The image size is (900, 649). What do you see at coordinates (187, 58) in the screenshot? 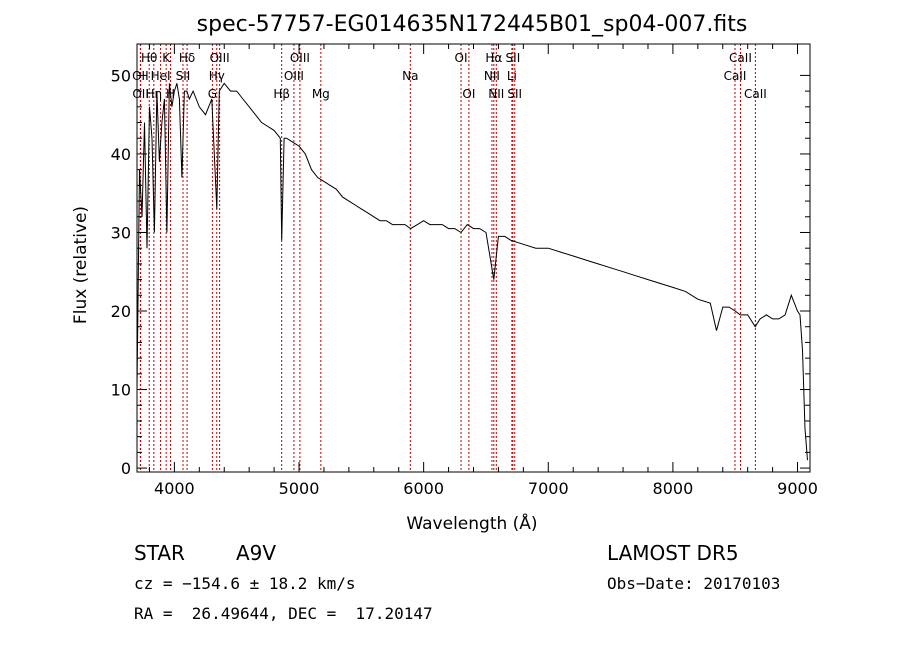
I see `line-label-6: Hδ` at bounding box center [187, 58].